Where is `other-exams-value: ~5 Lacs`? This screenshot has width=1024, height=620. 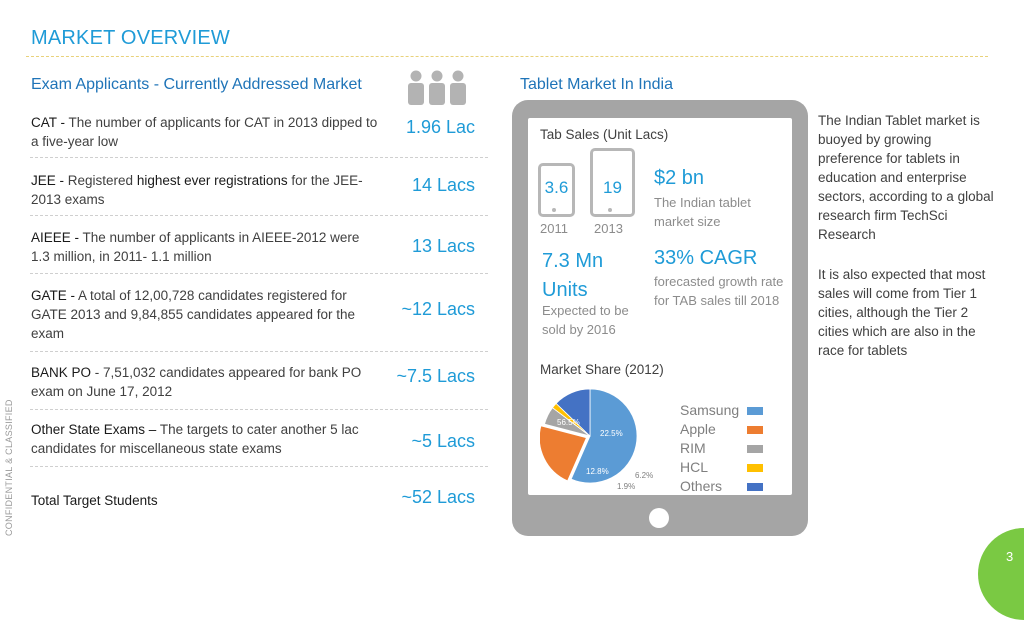 other-exams-value: ~5 Lacs is located at coordinates (443, 441).